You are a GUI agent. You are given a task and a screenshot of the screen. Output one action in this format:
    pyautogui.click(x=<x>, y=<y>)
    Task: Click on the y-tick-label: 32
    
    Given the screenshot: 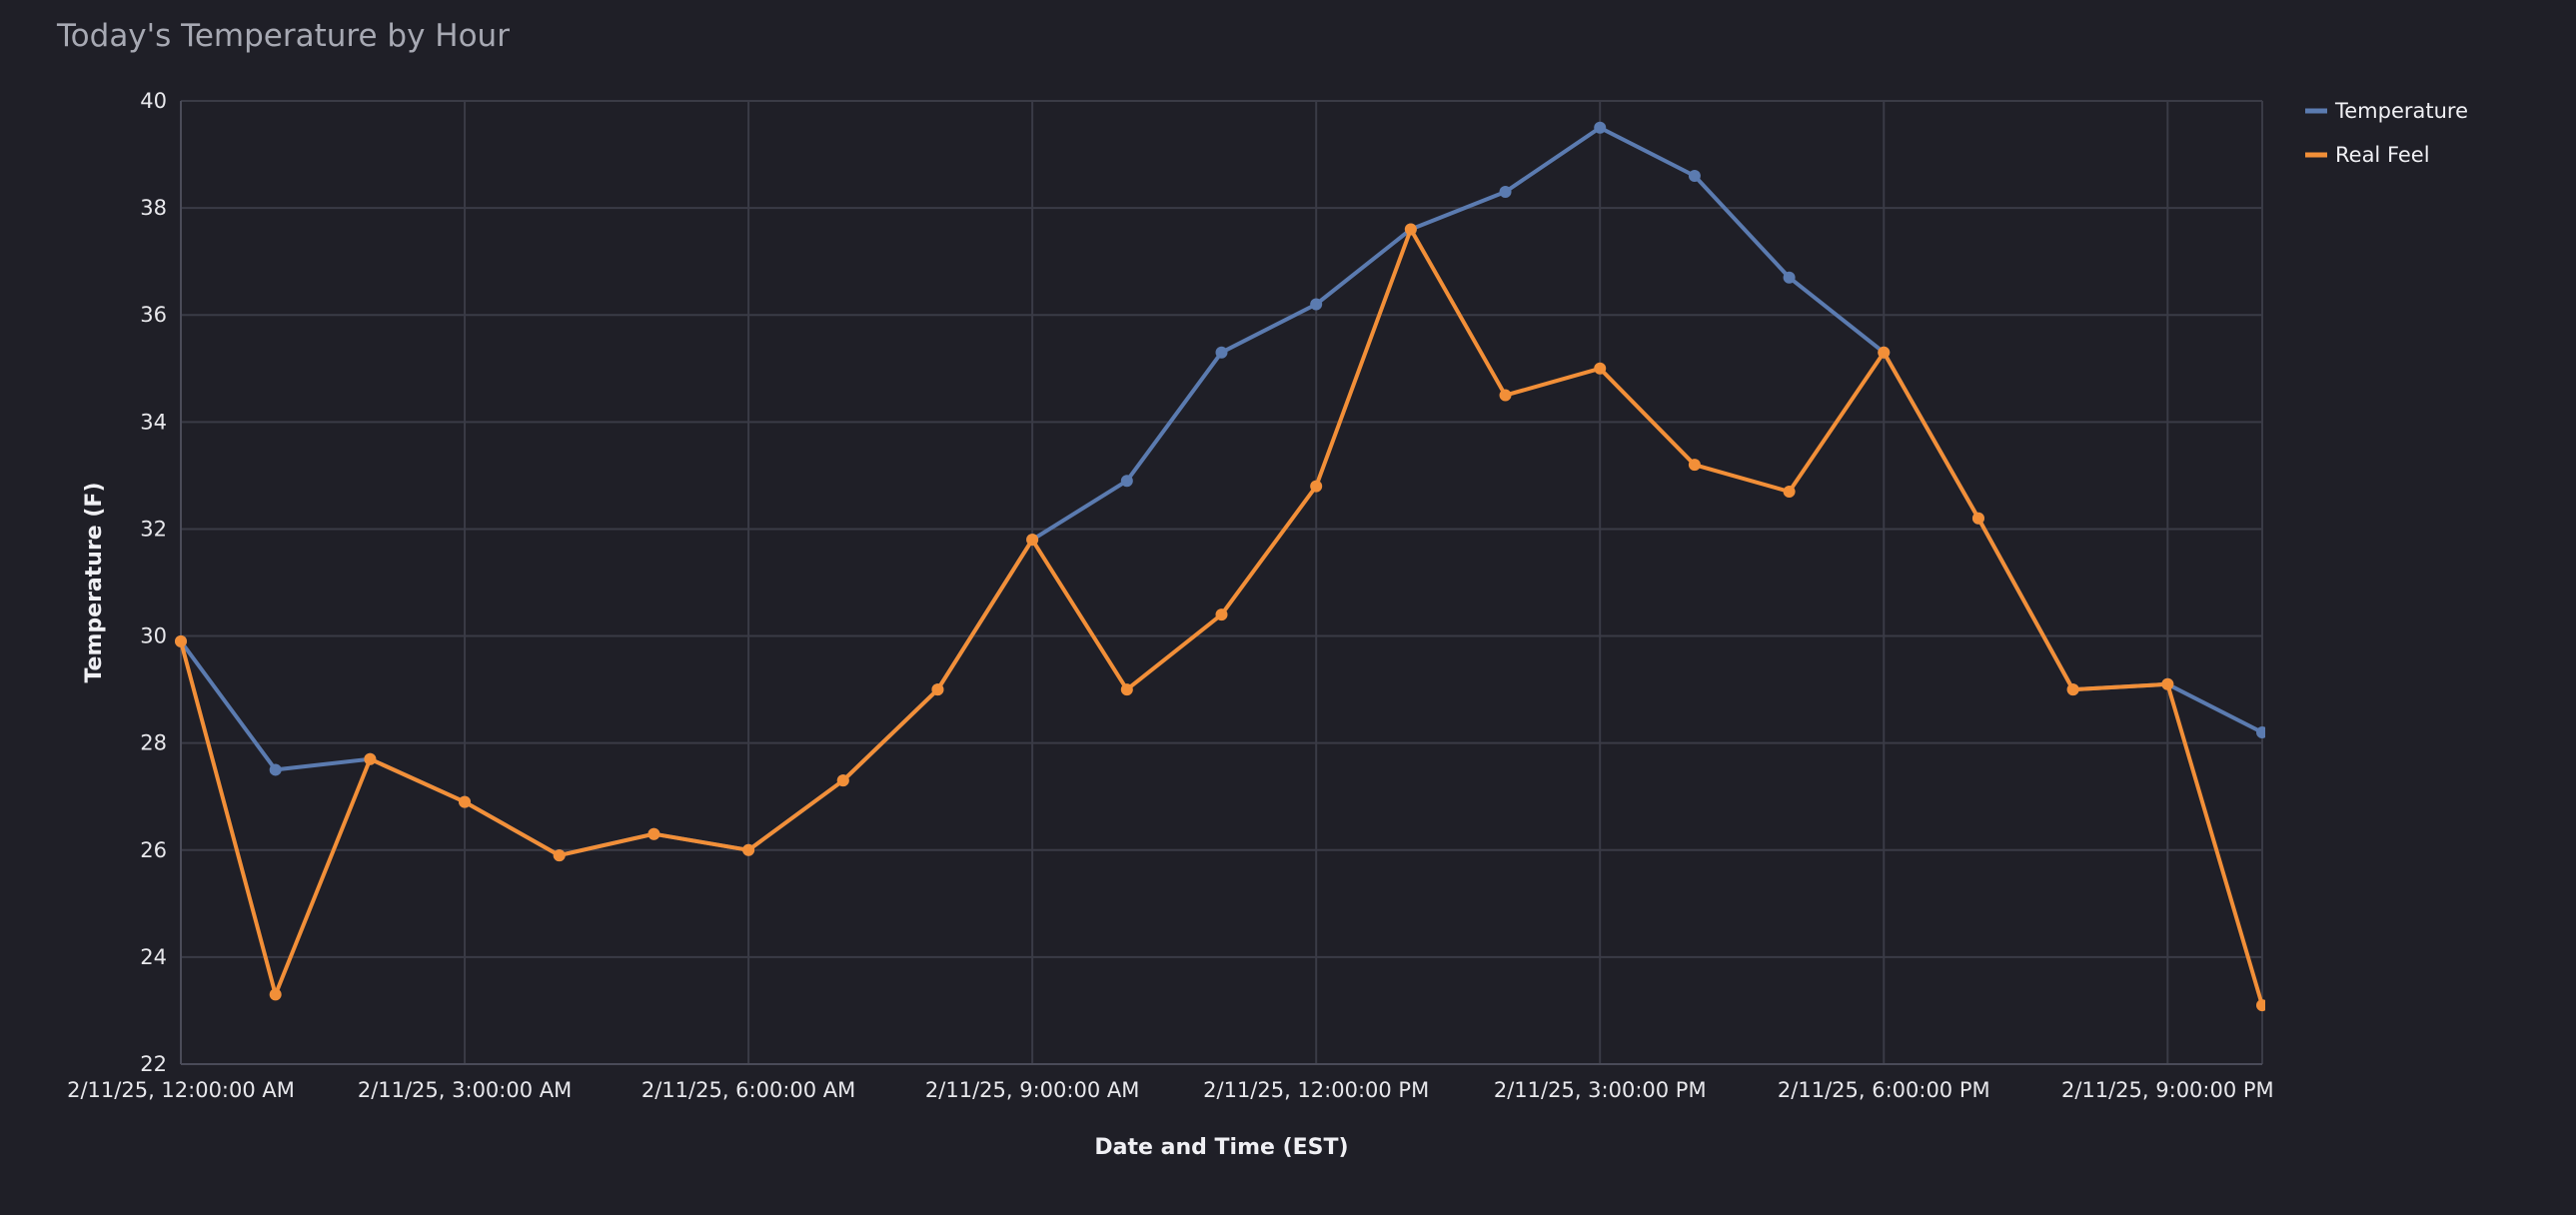 What is the action you would take?
    pyautogui.click(x=153, y=529)
    